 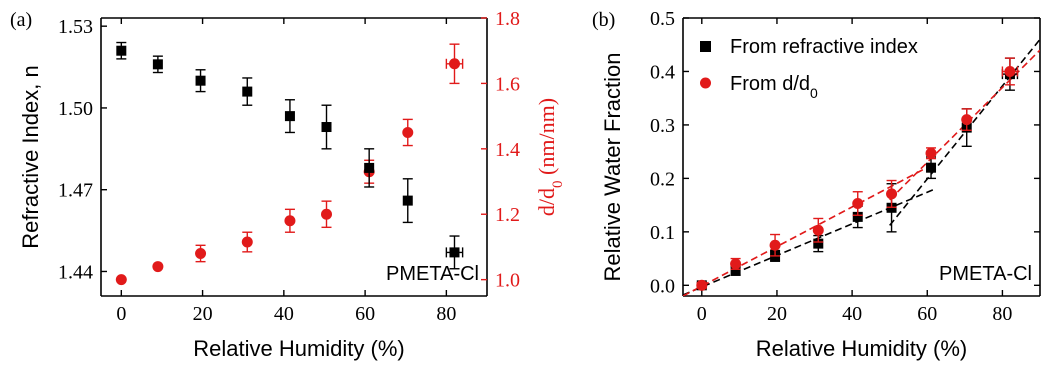 What do you see at coordinates (75, 27) in the screenshot?
I see `y-tick-label: 1.53` at bounding box center [75, 27].